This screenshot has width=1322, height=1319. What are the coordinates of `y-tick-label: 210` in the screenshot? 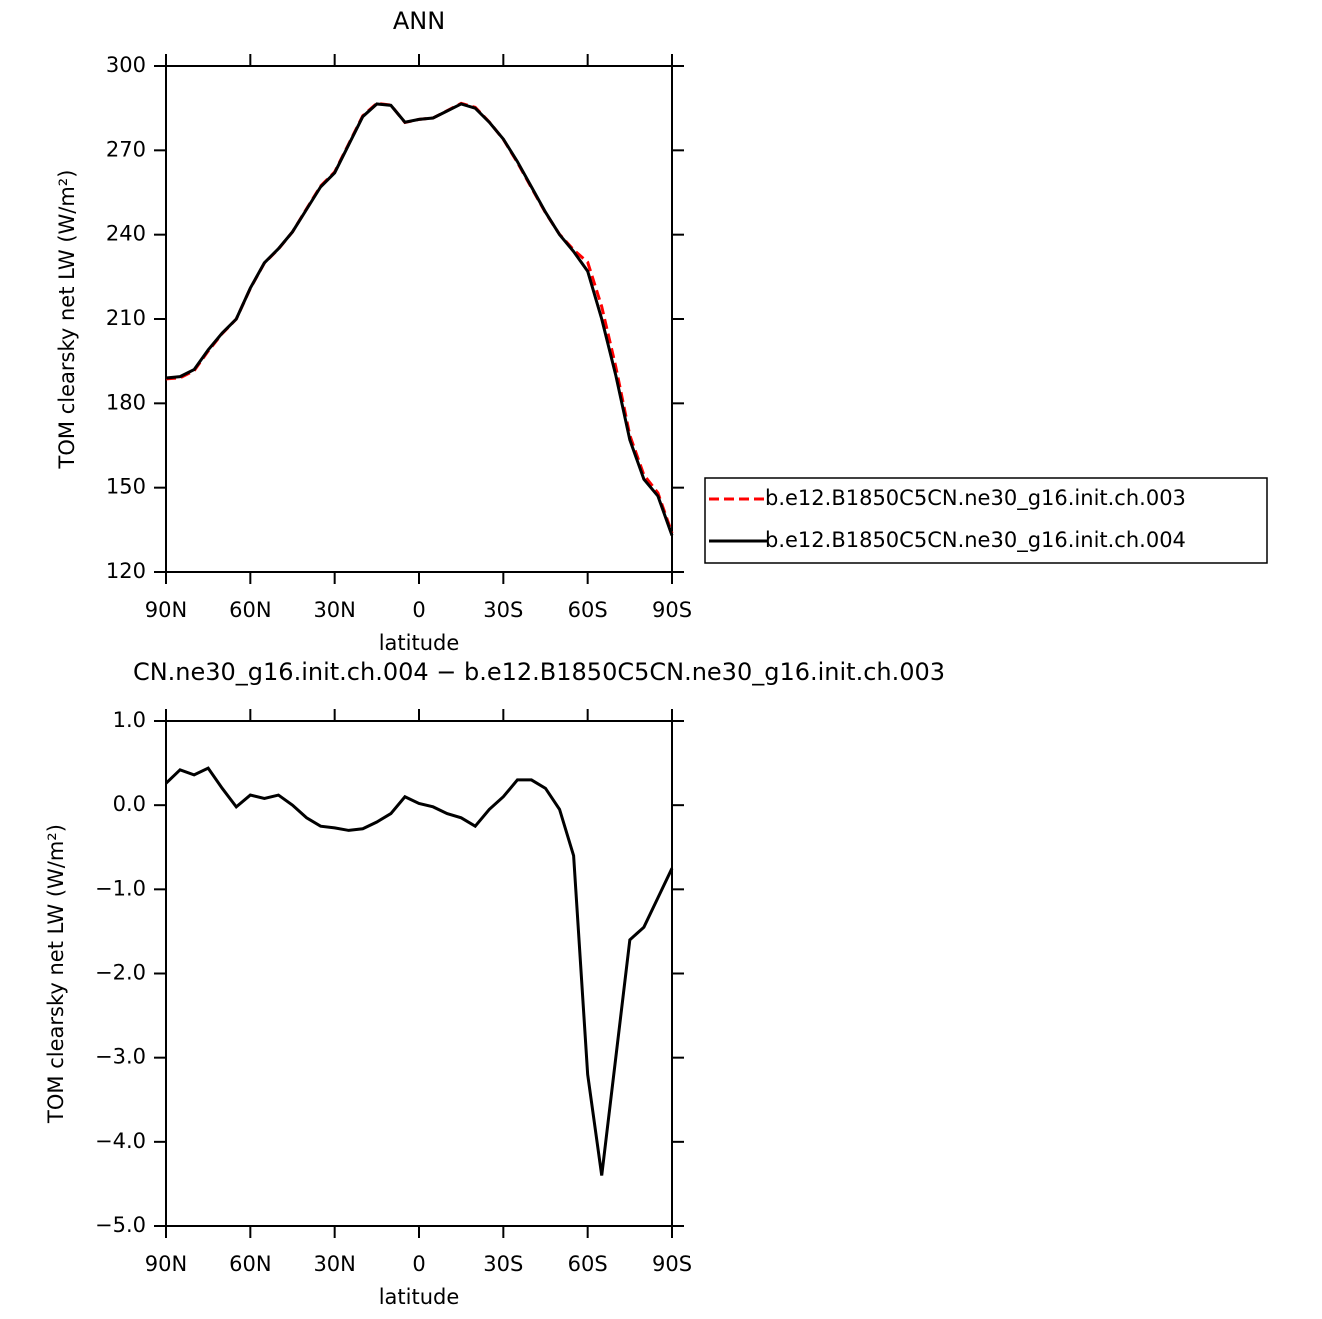 It's located at (126, 318).